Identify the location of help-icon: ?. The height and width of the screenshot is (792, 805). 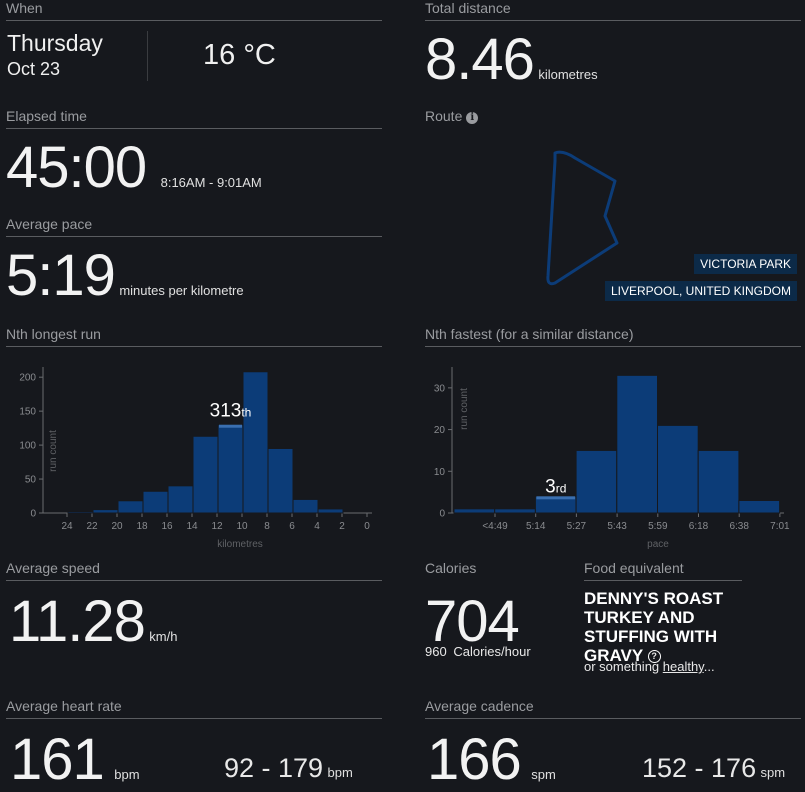
(654, 656).